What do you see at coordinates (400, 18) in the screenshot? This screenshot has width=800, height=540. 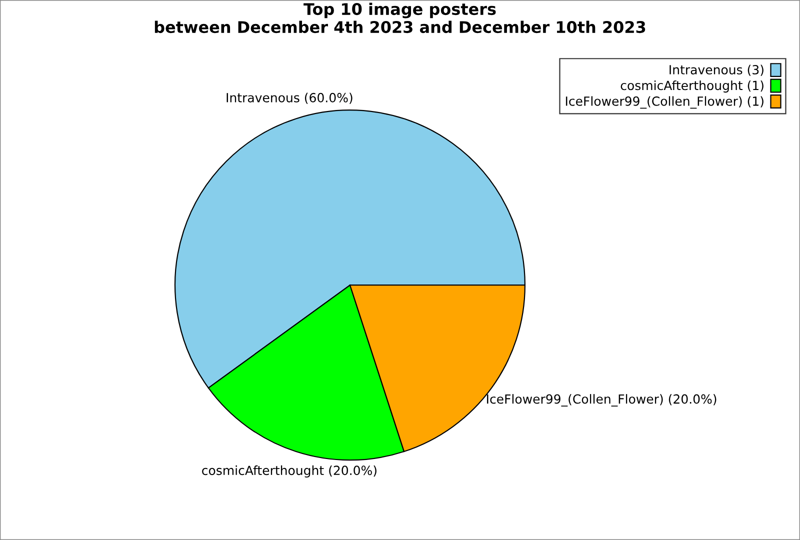 I see `chart-title: Top 10 image posters between December 4th 2023 and December 10th 2023` at bounding box center [400, 18].